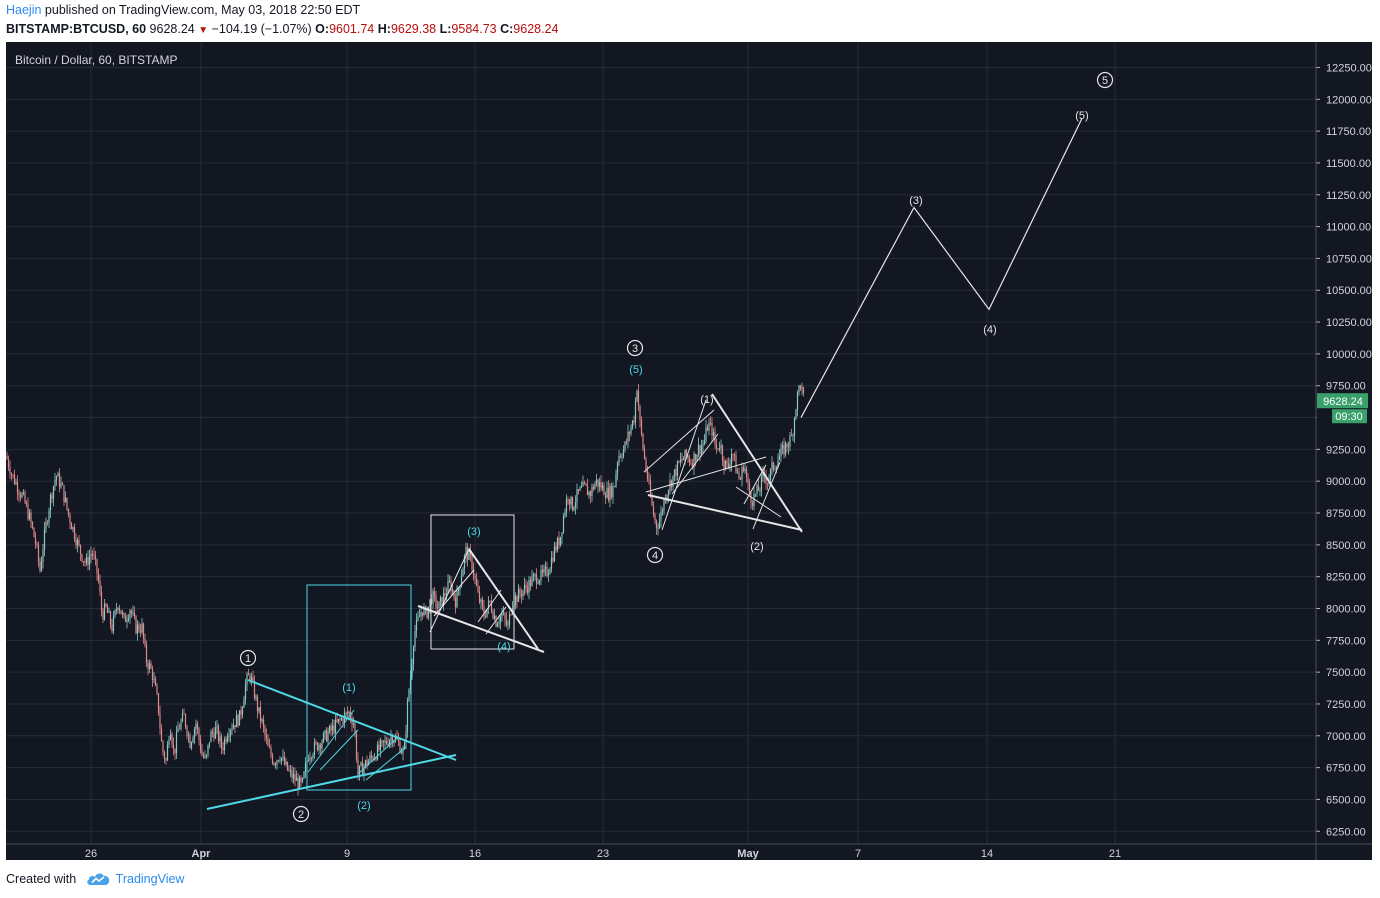 This screenshot has width=1380, height=898. Describe the element at coordinates (24, 10) in the screenshot. I see `author-link: Haejin` at that location.